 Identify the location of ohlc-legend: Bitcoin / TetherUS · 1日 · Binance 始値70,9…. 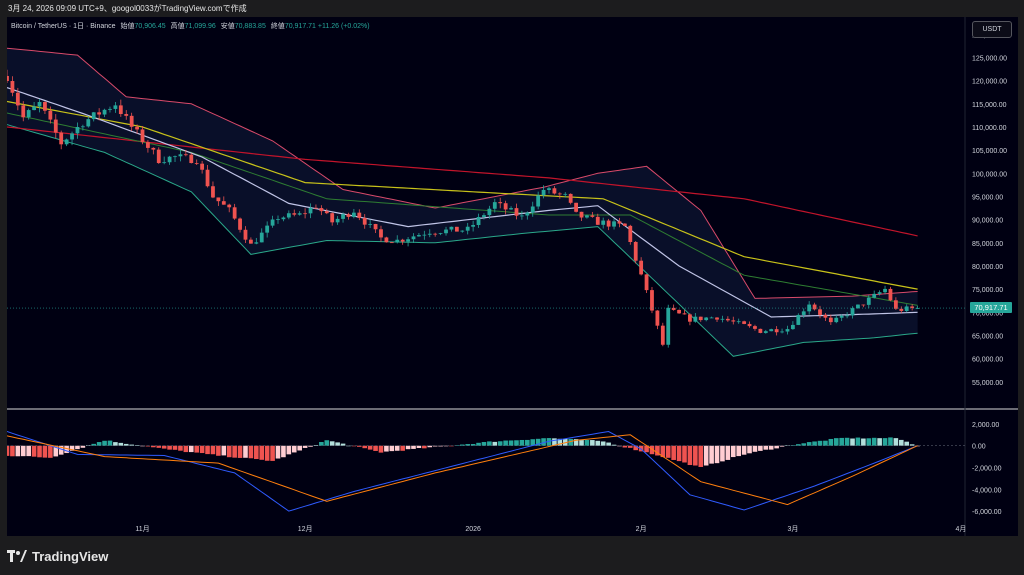
(190, 26).